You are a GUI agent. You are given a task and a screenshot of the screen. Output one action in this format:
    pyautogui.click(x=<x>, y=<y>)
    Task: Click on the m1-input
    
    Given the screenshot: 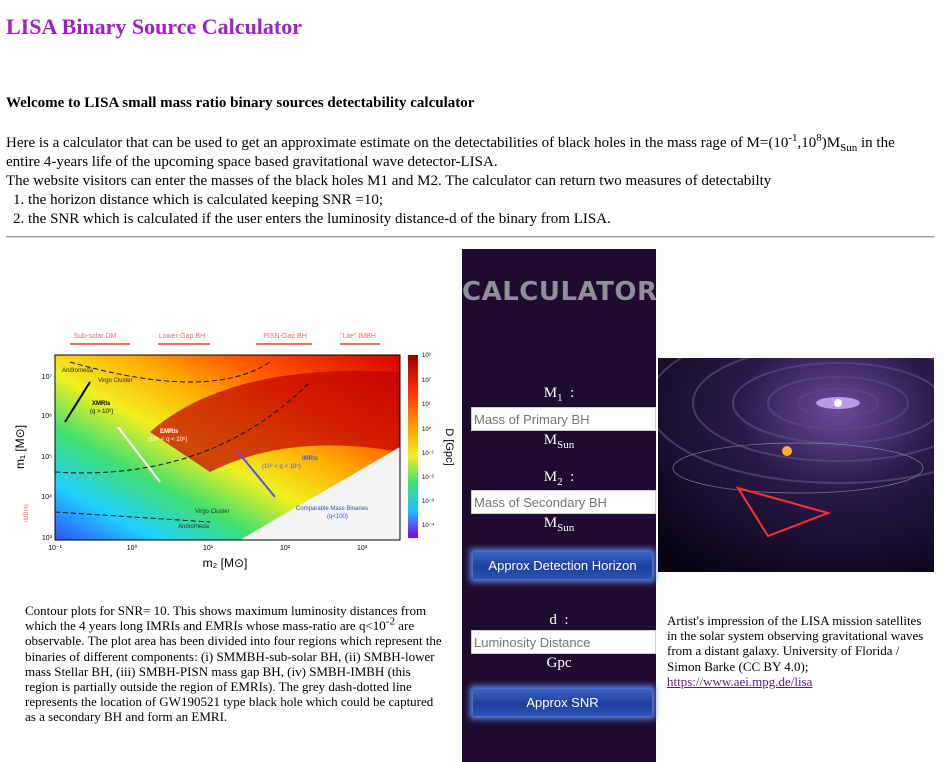 What is the action you would take?
    pyautogui.click(x=563, y=419)
    